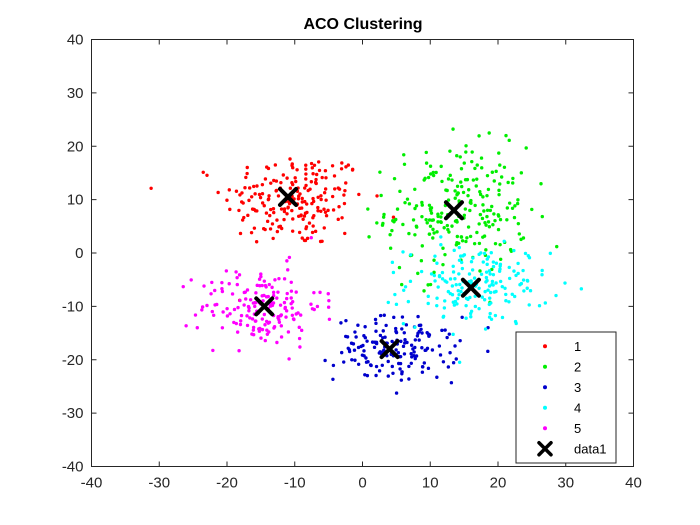 Image resolution: width=700 pixels, height=525 pixels. What do you see at coordinates (562, 428) in the screenshot?
I see `legend-entry: 5` at bounding box center [562, 428].